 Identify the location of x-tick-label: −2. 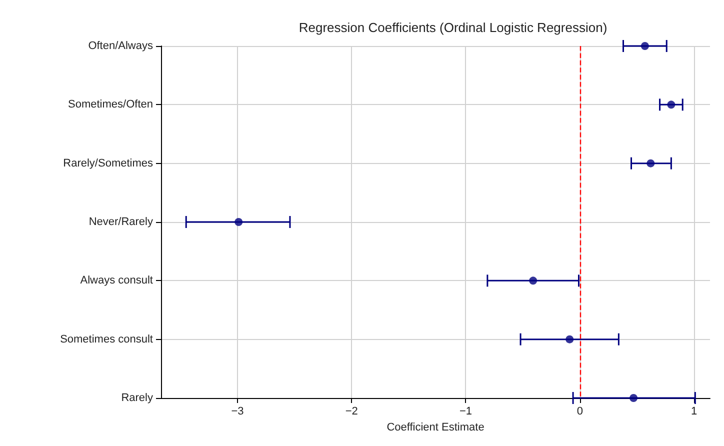
(351, 412).